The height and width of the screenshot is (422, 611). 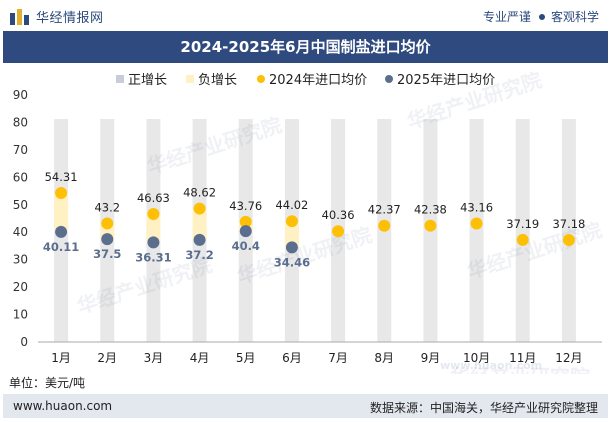 What do you see at coordinates (568, 358) in the screenshot?
I see `x-tick-12: 12月` at bounding box center [568, 358].